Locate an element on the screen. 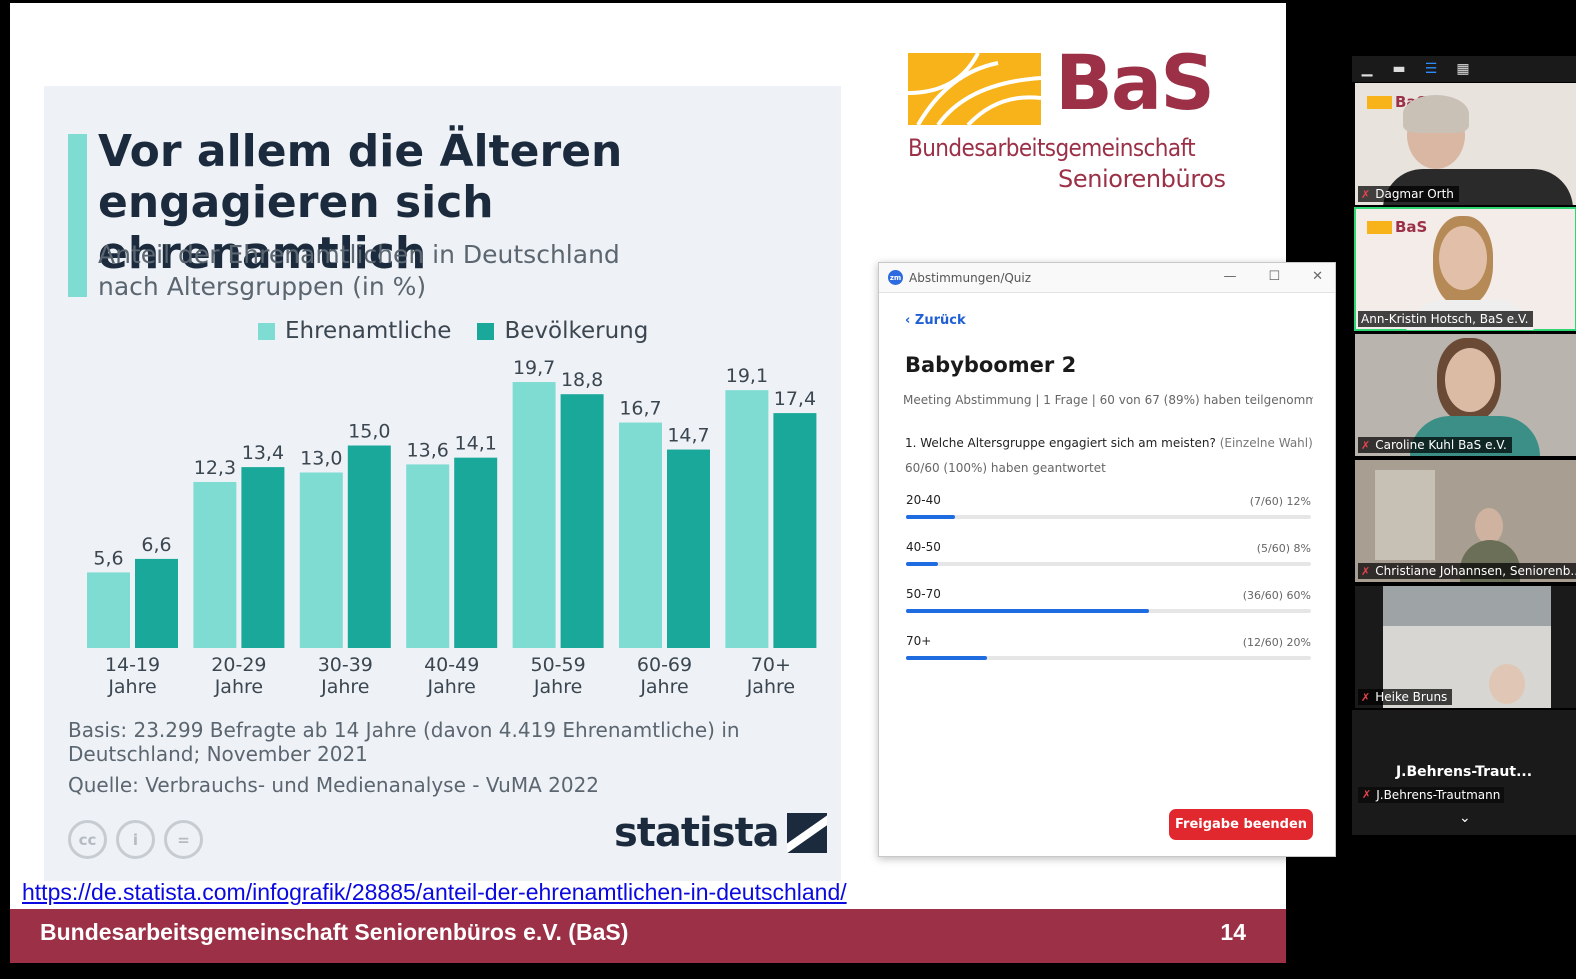 This screenshot has width=1576, height=979. legend-label: Ehrenamtliche is located at coordinates (368, 331).